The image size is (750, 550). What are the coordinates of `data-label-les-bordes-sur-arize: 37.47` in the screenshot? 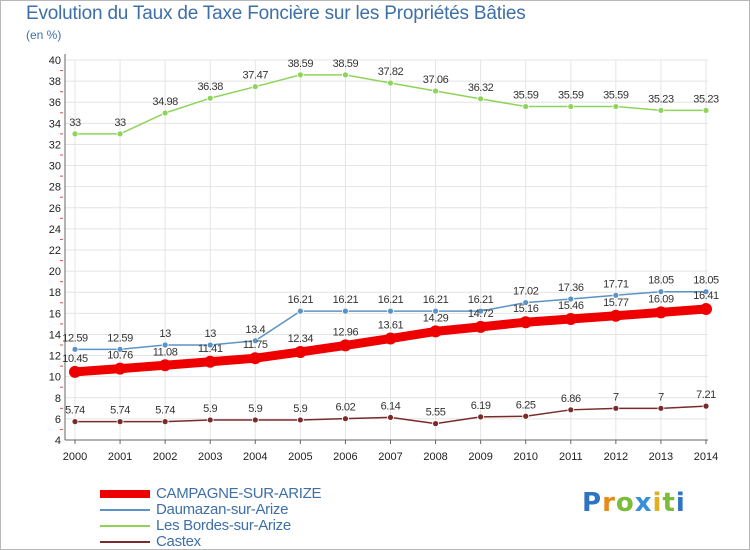 It's located at (256, 76).